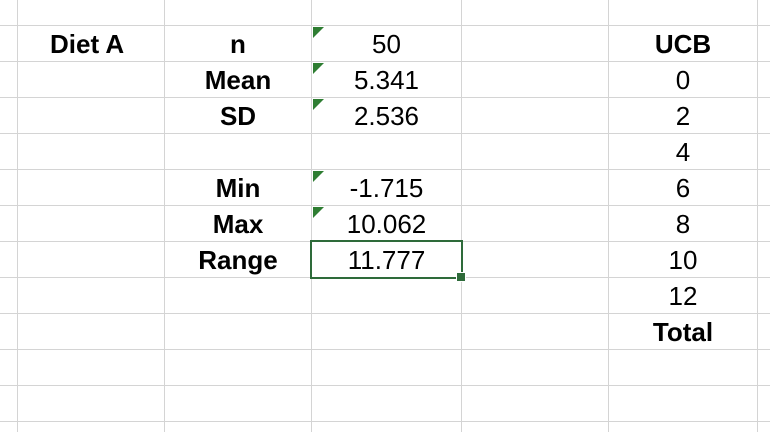 This screenshot has width=770, height=432. I want to click on stat-label-max: Max, so click(238, 224).